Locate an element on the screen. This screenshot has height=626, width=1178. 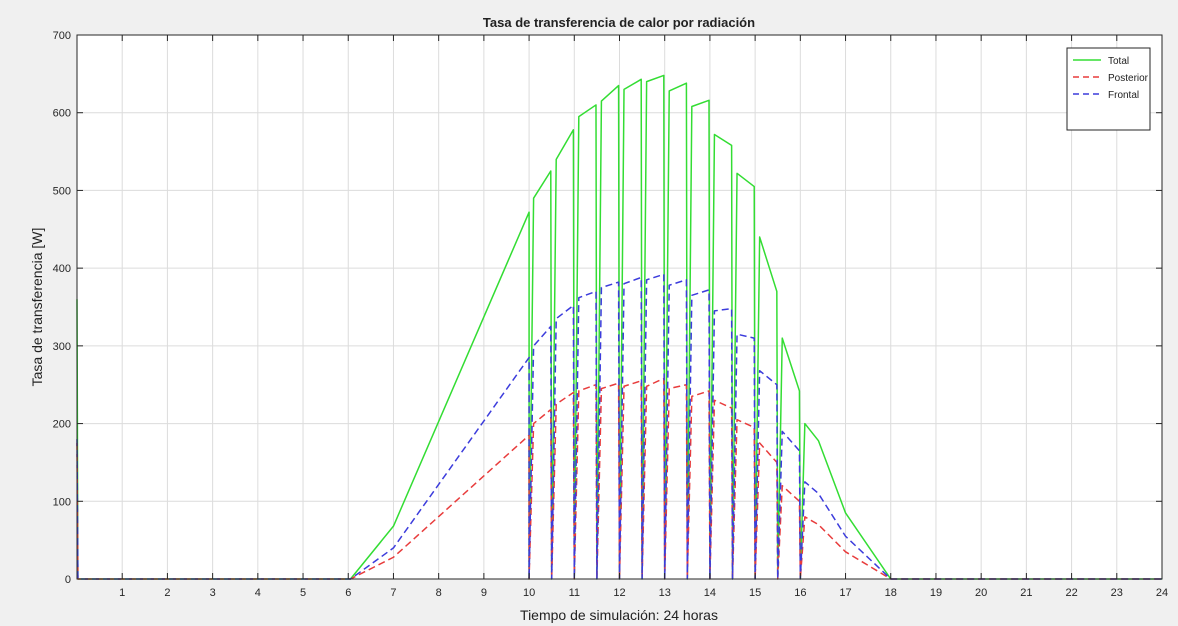
y-axis-label: Tasa de transferencia [W] is located at coordinates (37, 307).